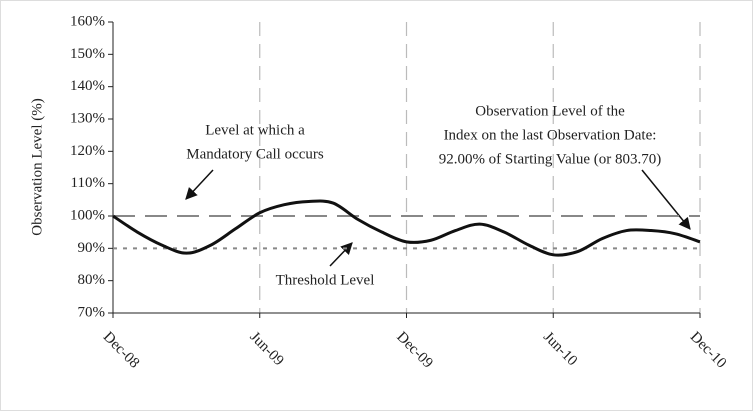 Image resolution: width=753 pixels, height=411 pixels. What do you see at coordinates (92, 312) in the screenshot?
I see `y-tick-label: 70%` at bounding box center [92, 312].